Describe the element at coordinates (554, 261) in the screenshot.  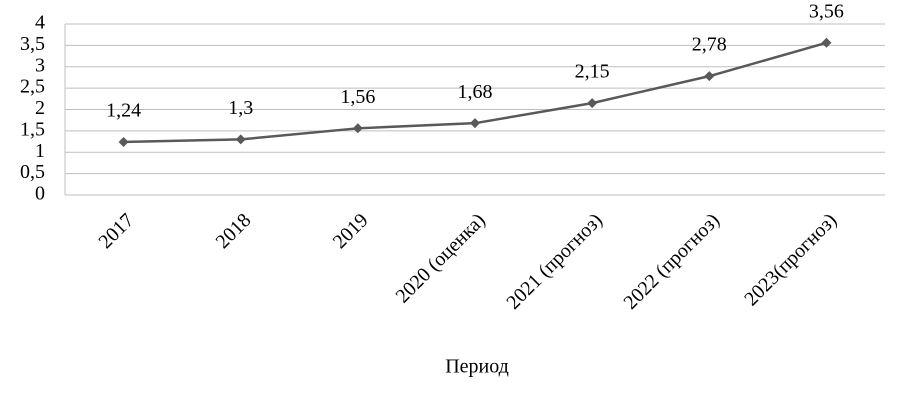
I see `x-tick-label: 2021 (прогноз)` at that location.